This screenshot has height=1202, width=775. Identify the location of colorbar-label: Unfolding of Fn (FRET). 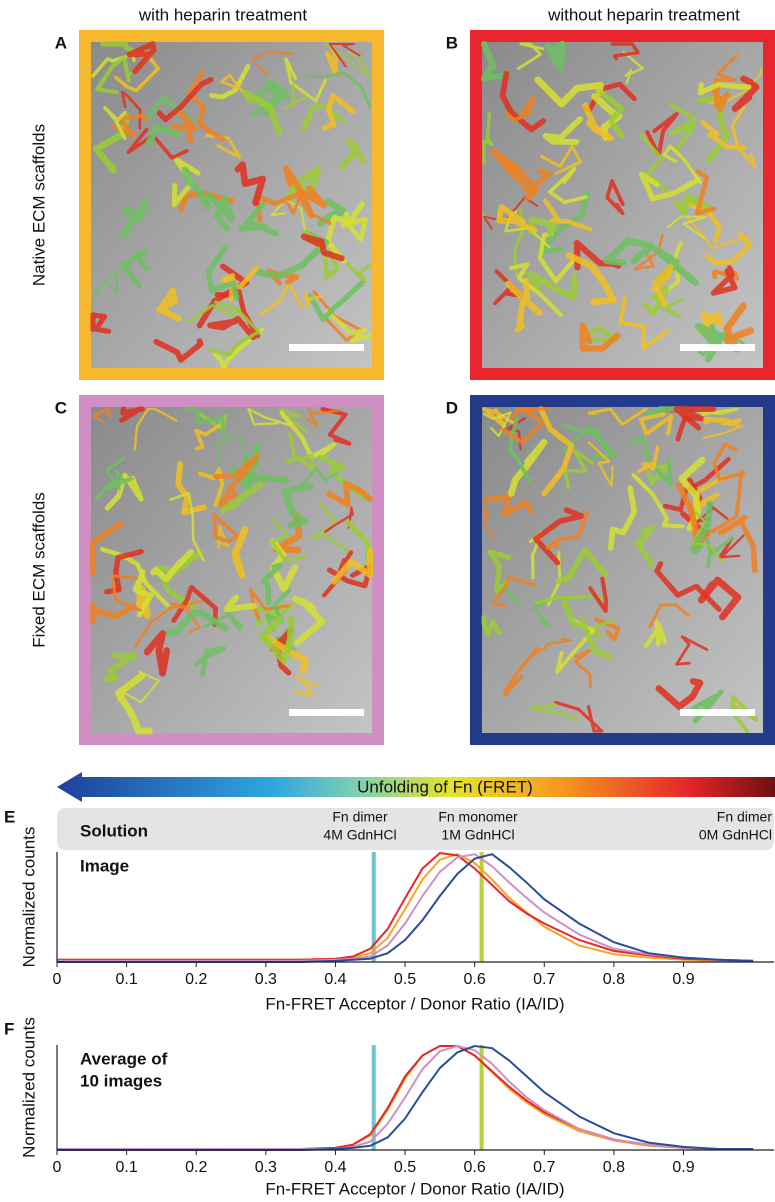
(445, 786).